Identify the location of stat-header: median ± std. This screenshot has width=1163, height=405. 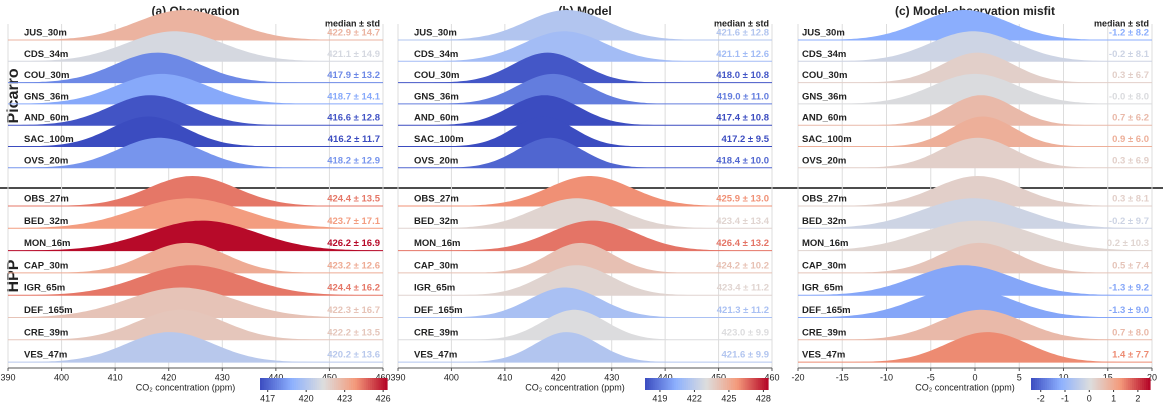
(352, 23).